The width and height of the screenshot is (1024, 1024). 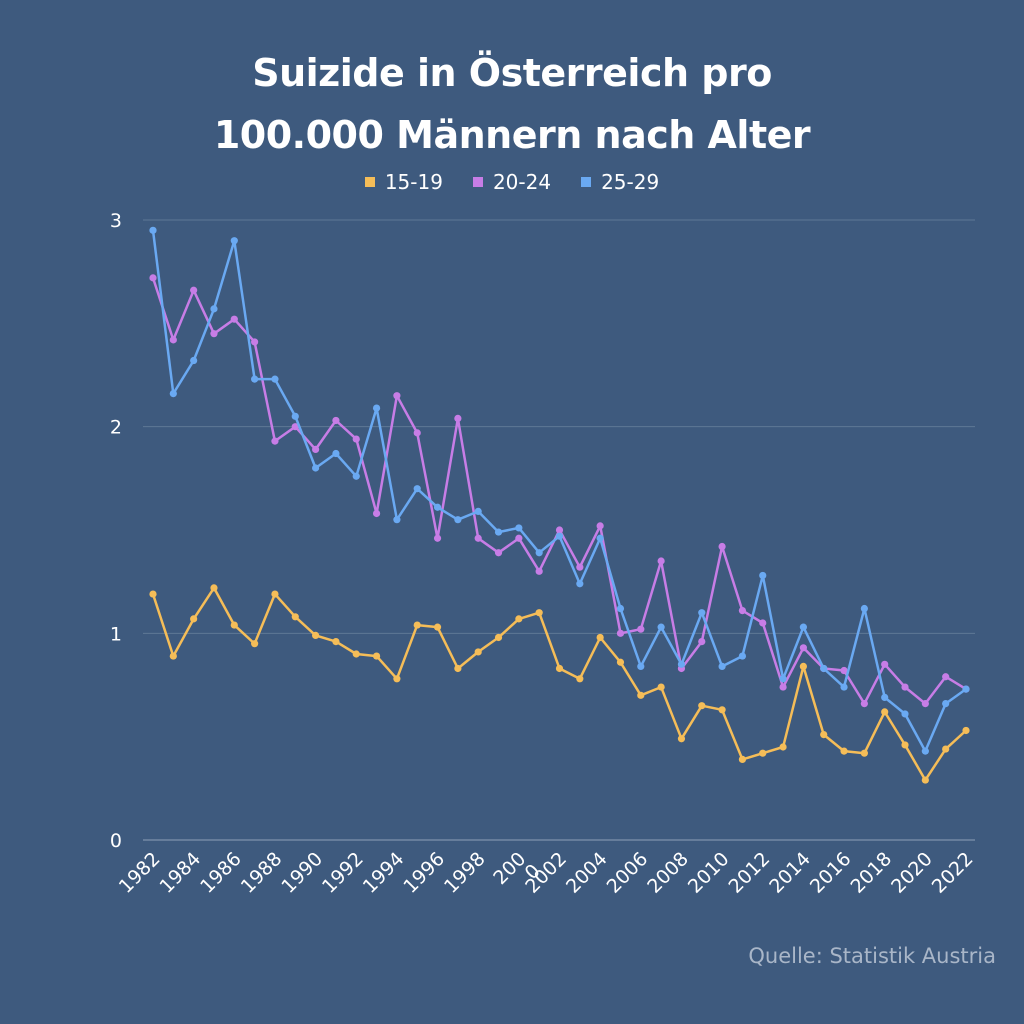 I want to click on legend-label-25-29: 25-29, so click(x=630, y=182).